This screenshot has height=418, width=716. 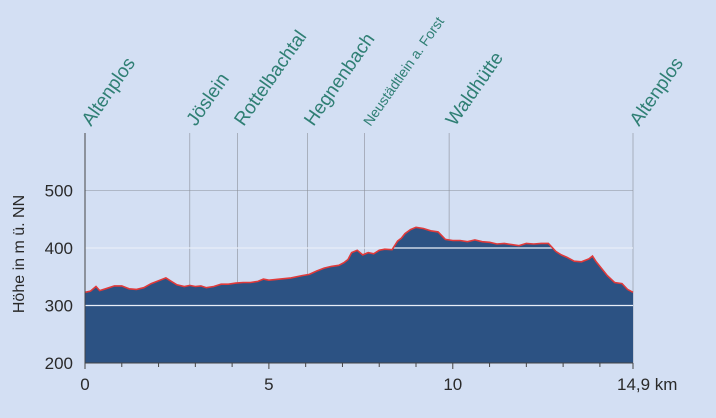 What do you see at coordinates (59, 306) in the screenshot?
I see `y-tick-label-300: 300` at bounding box center [59, 306].